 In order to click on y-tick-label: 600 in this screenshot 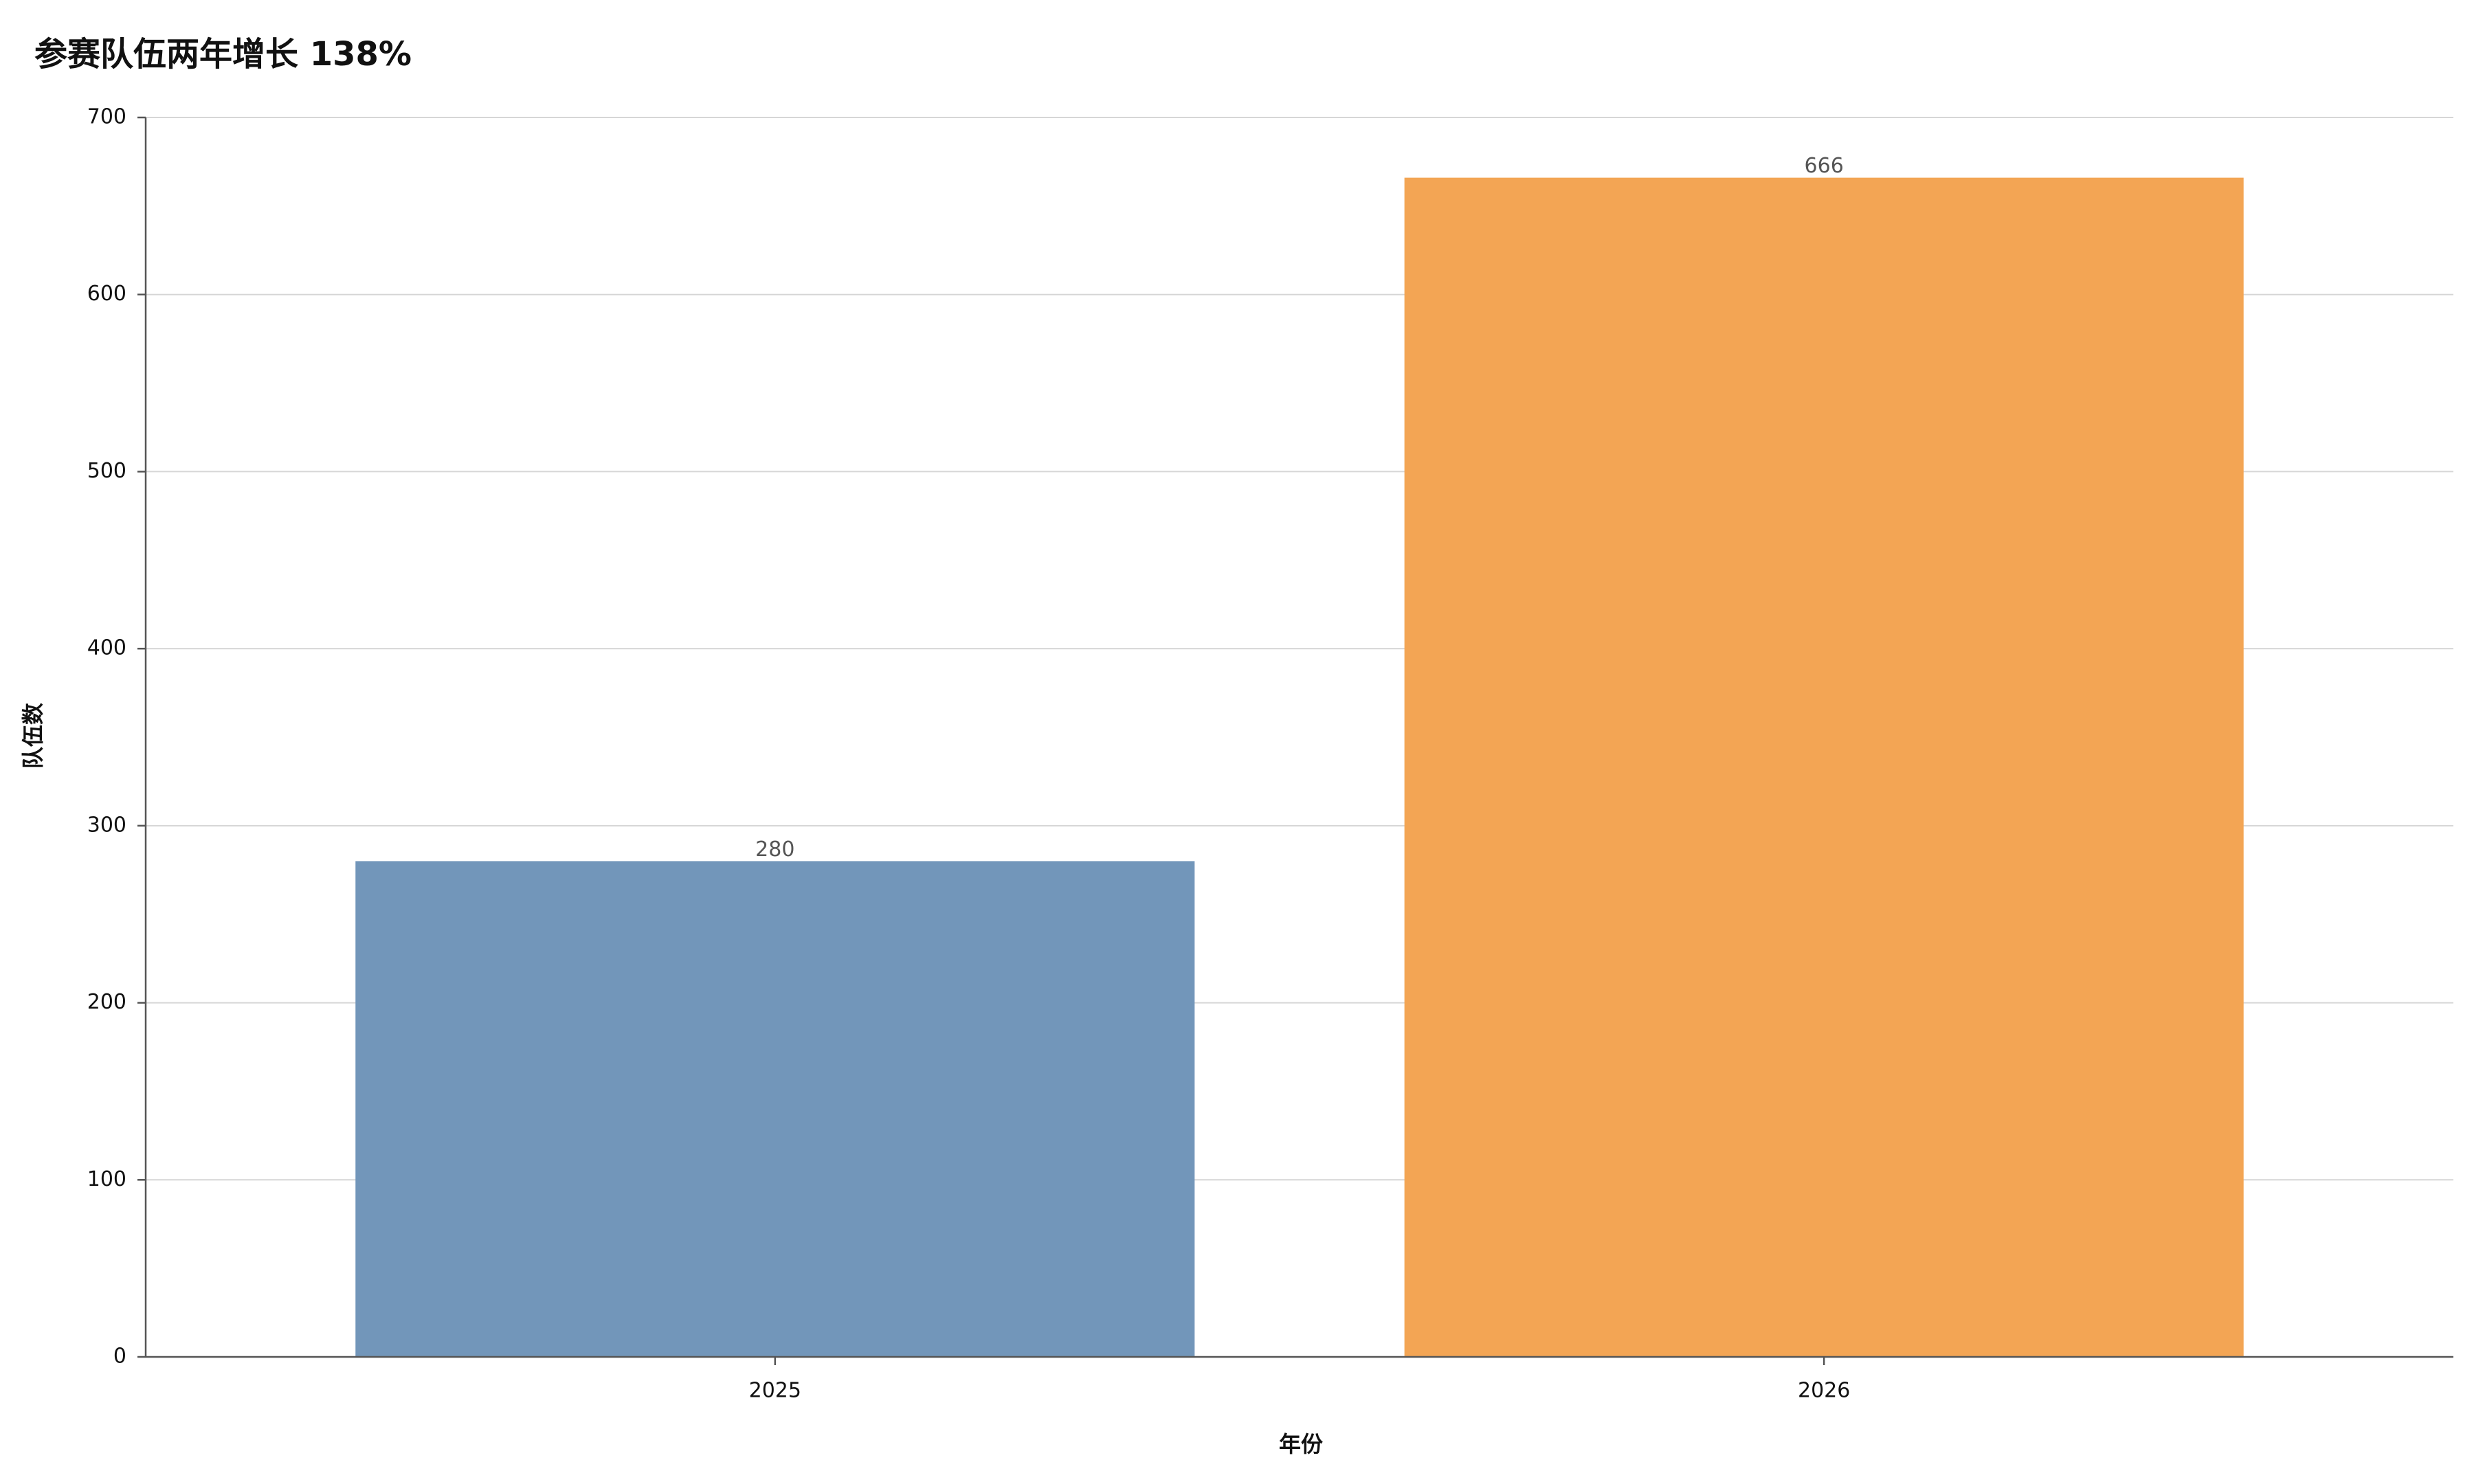, I will do `click(106, 294)`.